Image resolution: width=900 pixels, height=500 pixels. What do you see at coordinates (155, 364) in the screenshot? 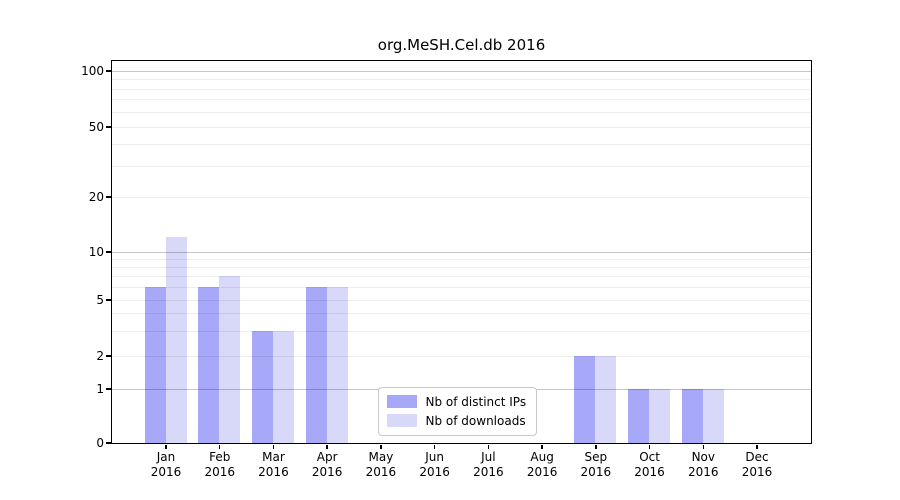
I see `bar-distinct-ips-jan` at bounding box center [155, 364].